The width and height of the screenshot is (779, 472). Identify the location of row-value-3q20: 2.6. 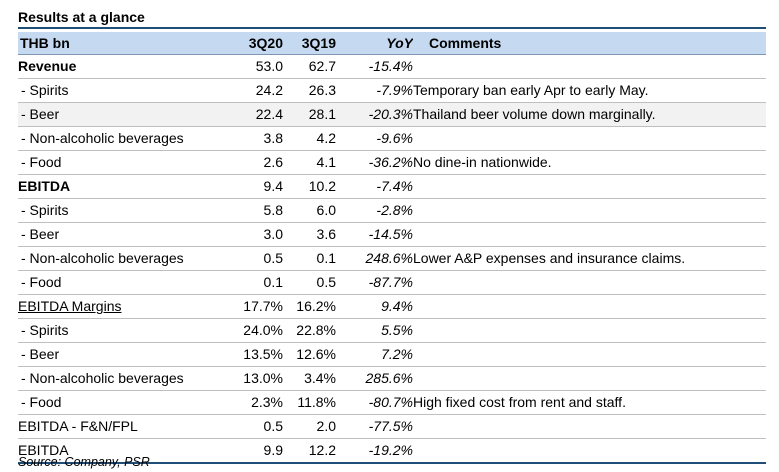
(261, 162).